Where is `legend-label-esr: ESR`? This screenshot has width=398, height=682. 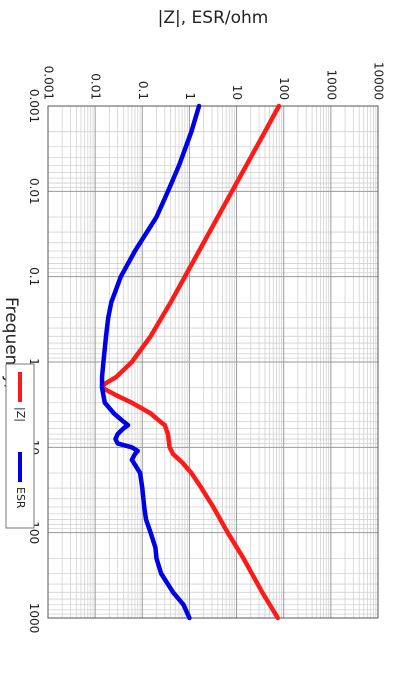 legend-label-esr: ESR is located at coordinates (20, 498).